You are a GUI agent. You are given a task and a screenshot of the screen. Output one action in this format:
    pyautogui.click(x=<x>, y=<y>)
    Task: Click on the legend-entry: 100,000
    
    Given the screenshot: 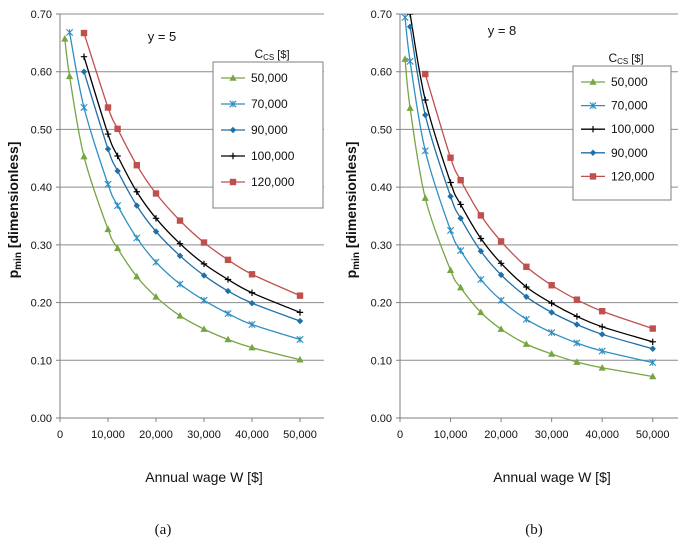 What is the action you would take?
    pyautogui.click(x=258, y=156)
    